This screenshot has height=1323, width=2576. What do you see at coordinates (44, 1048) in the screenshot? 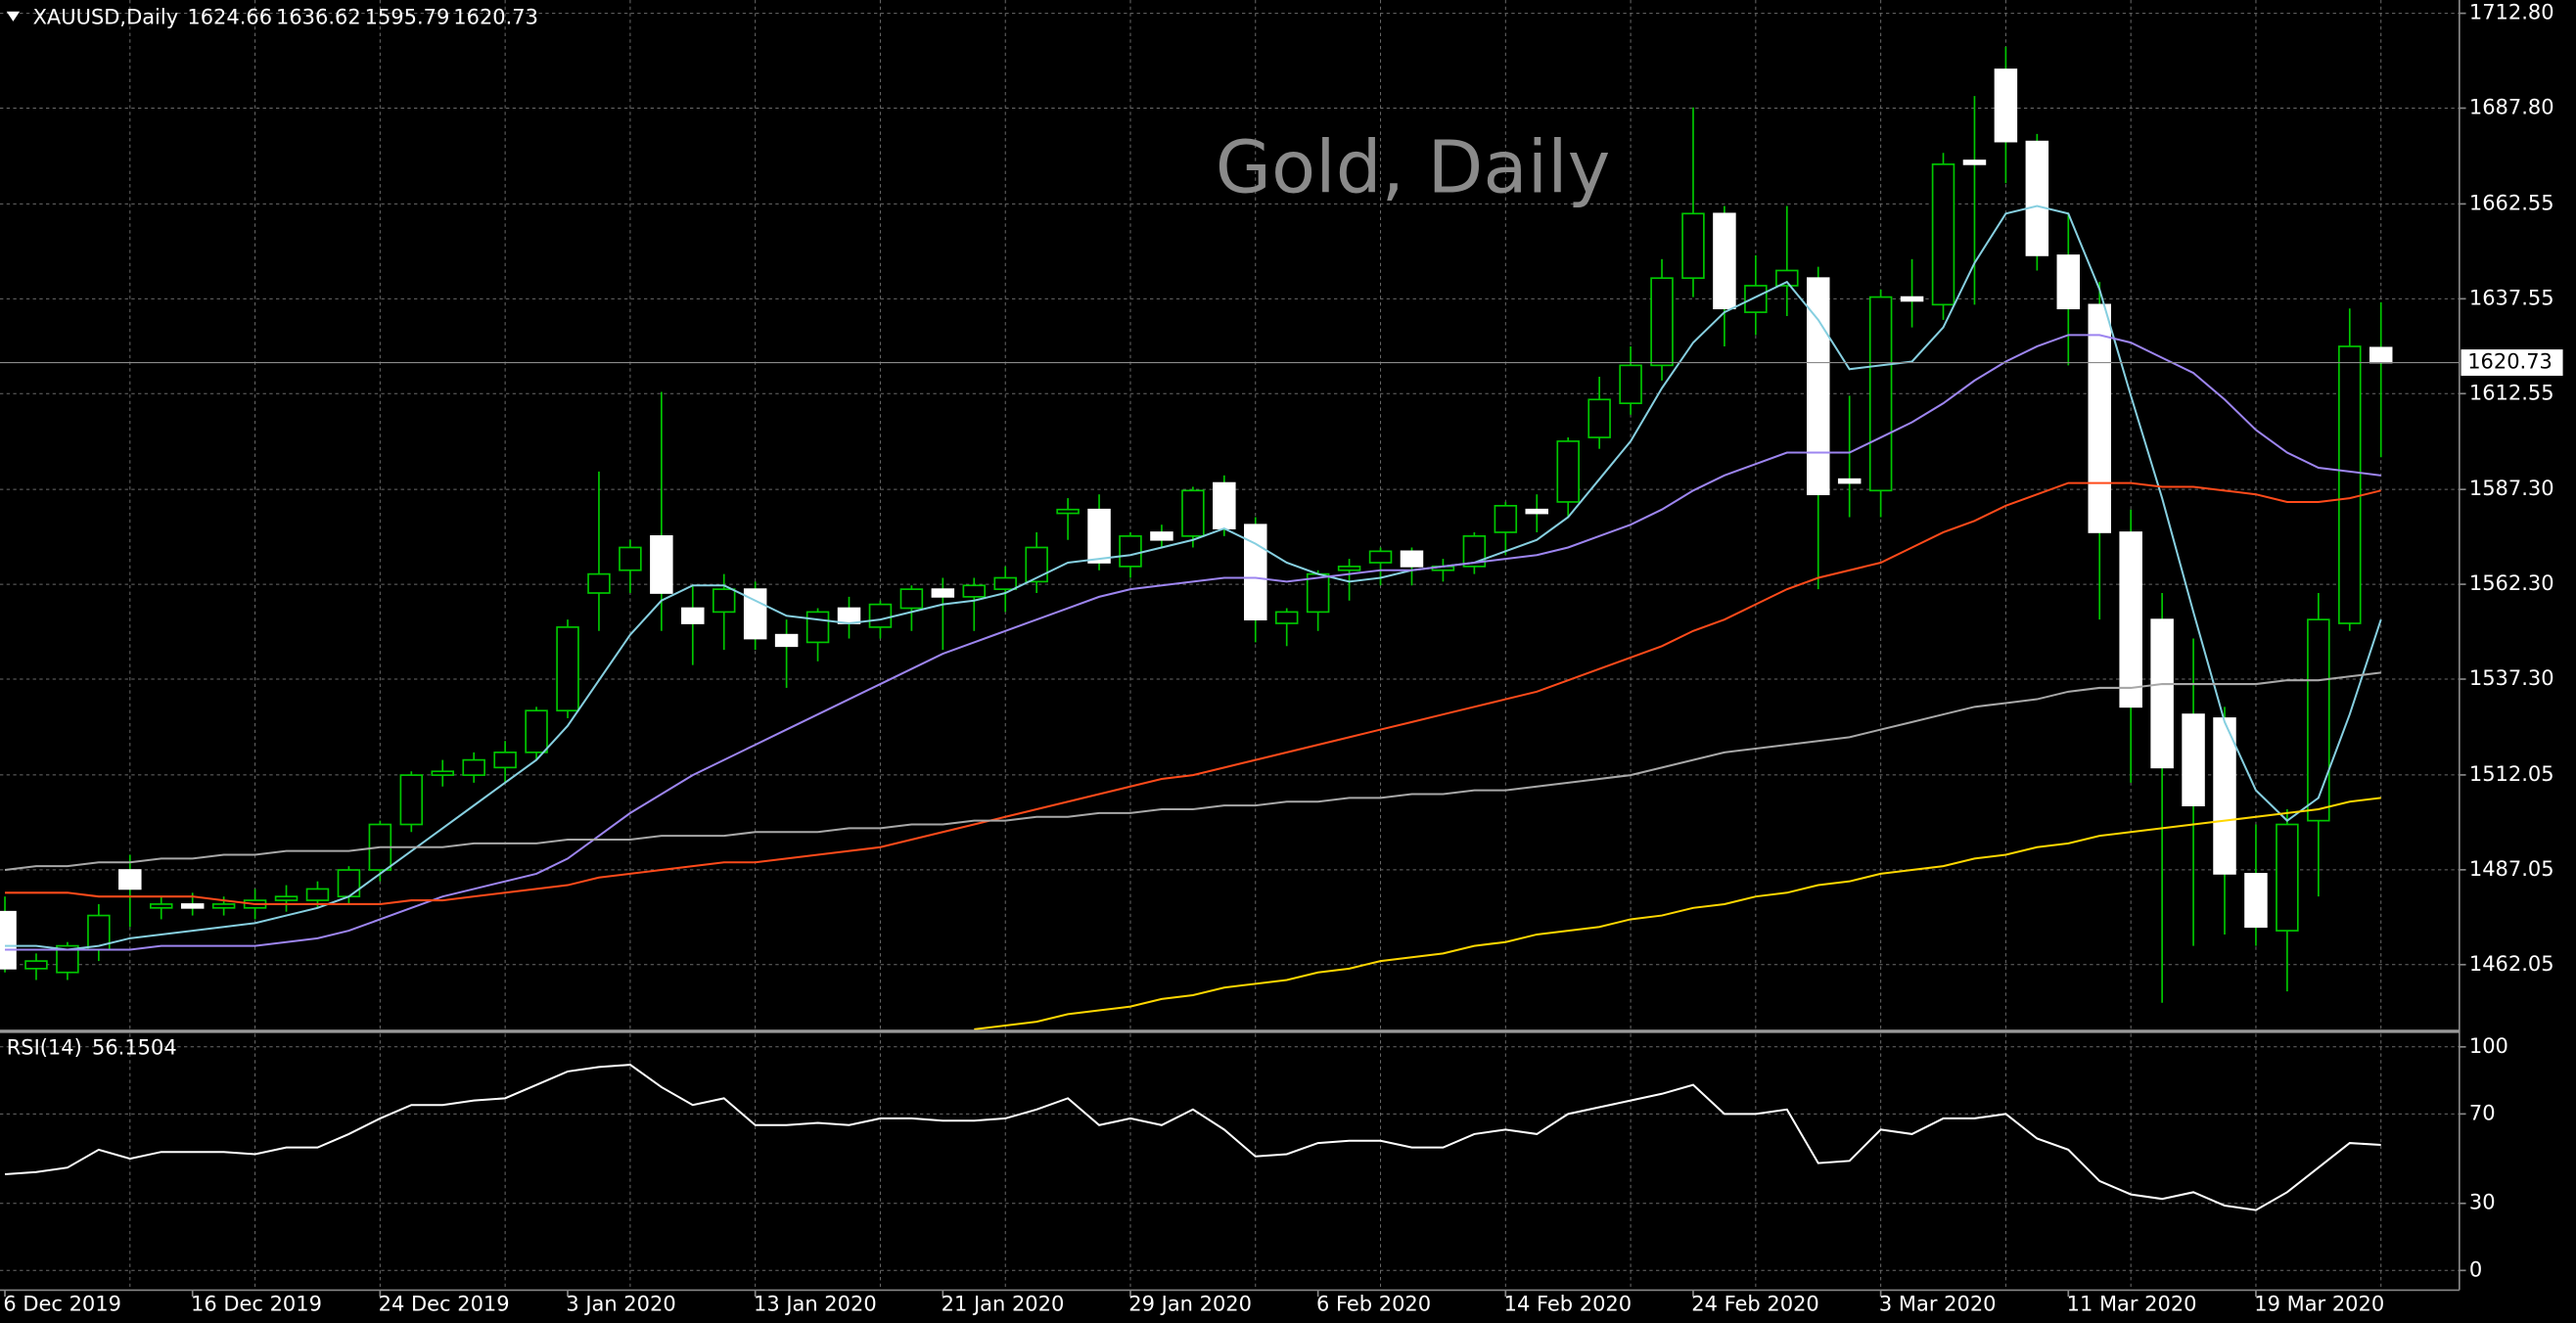
I see `rsi-title: RSI(14)` at bounding box center [44, 1048].